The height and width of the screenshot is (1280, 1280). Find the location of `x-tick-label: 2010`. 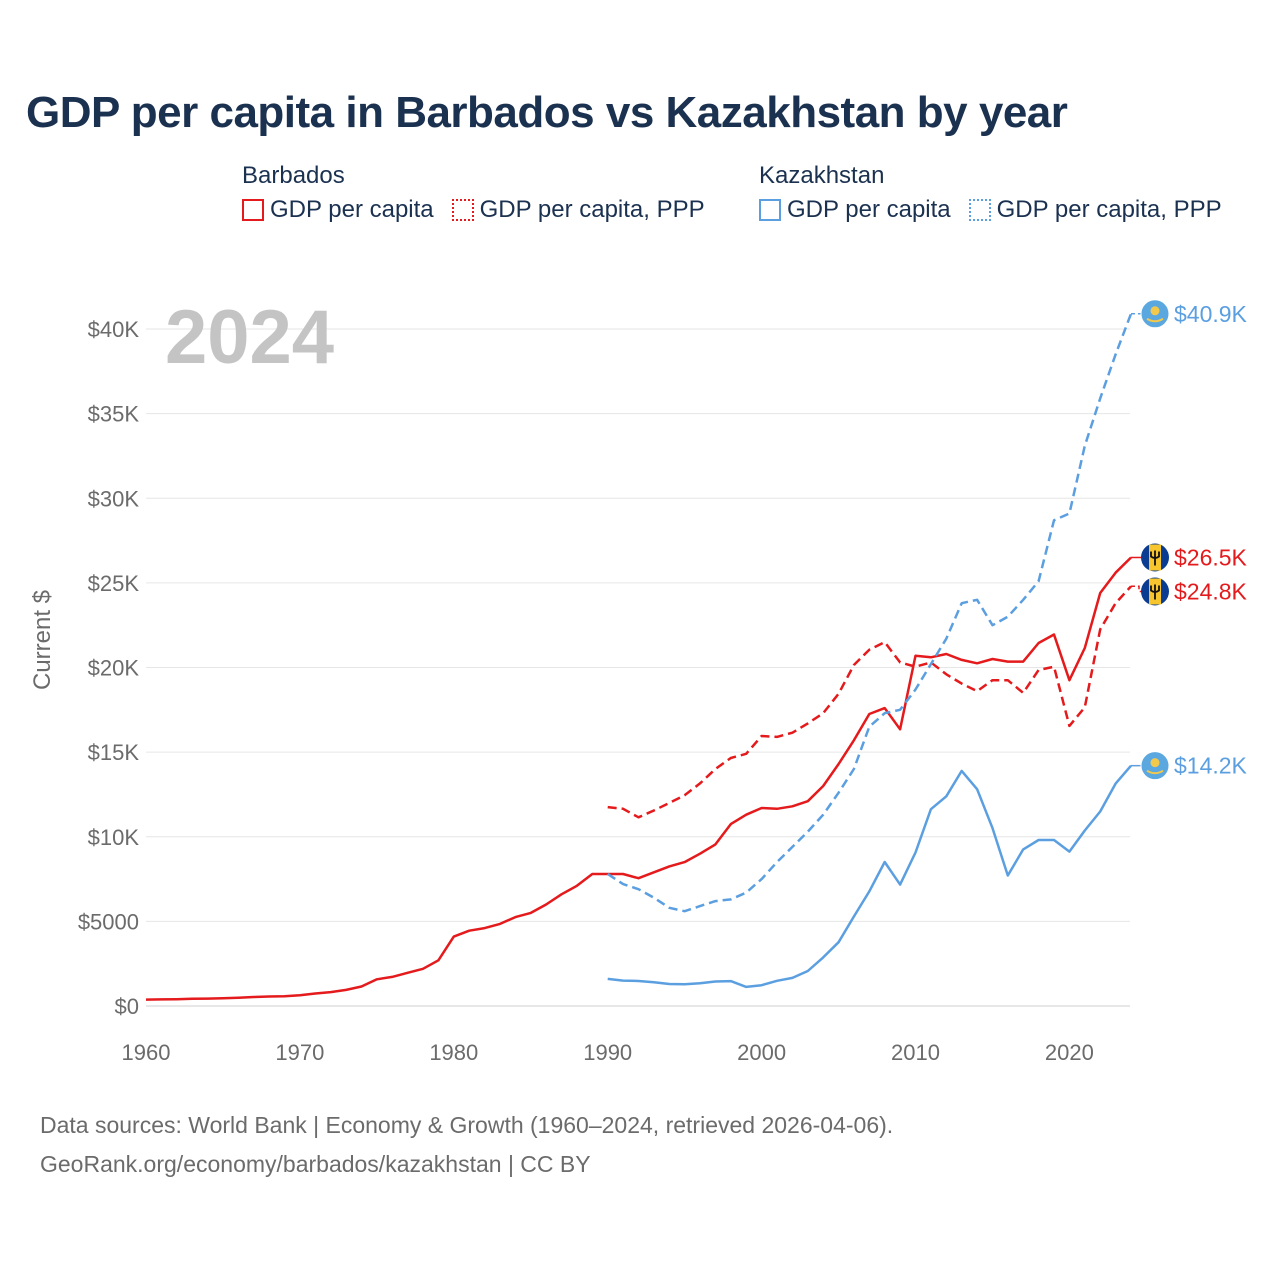

x-tick-label: 2010 is located at coordinates (915, 1052).